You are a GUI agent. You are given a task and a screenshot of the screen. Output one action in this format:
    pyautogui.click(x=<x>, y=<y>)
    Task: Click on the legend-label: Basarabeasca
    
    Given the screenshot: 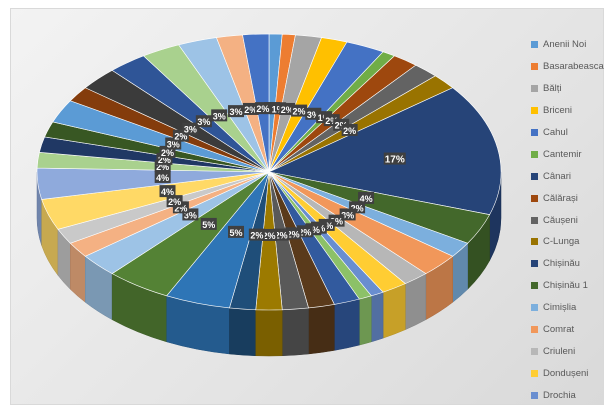 What is the action you would take?
    pyautogui.click(x=573, y=67)
    